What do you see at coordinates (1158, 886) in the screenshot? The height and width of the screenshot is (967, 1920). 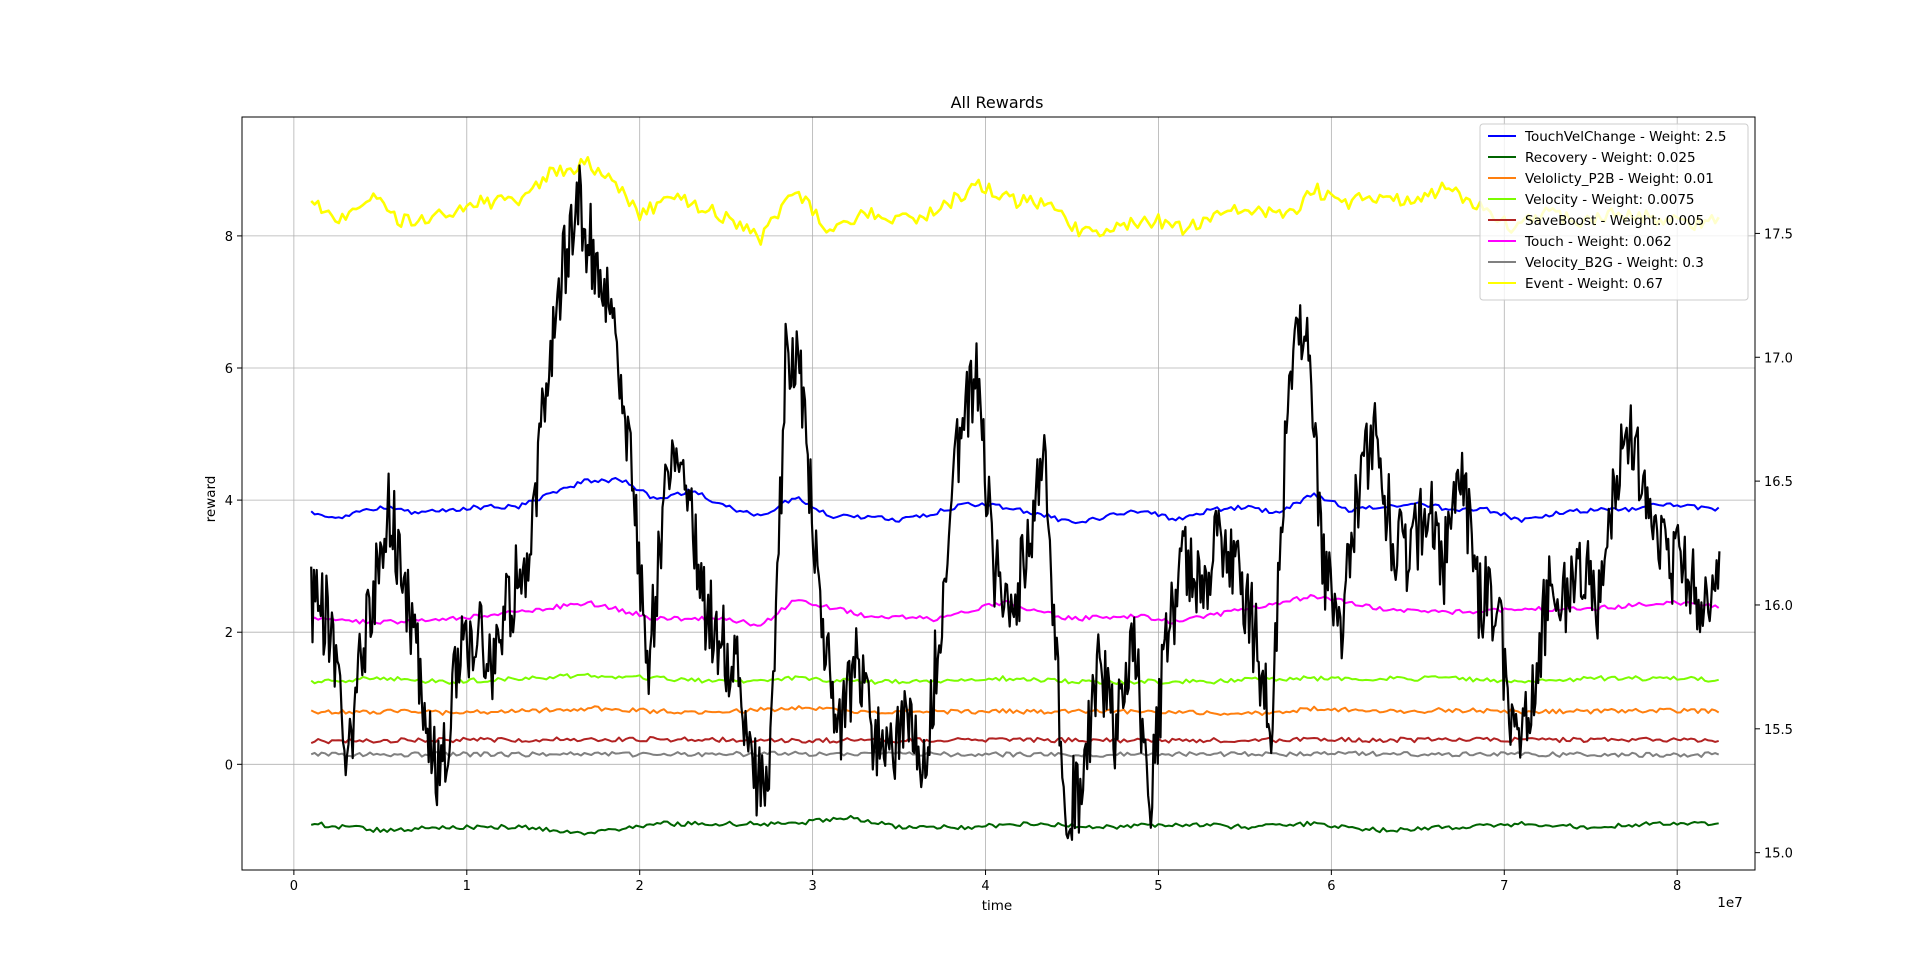 I see `x-tick-label-5: 5` at bounding box center [1158, 886].